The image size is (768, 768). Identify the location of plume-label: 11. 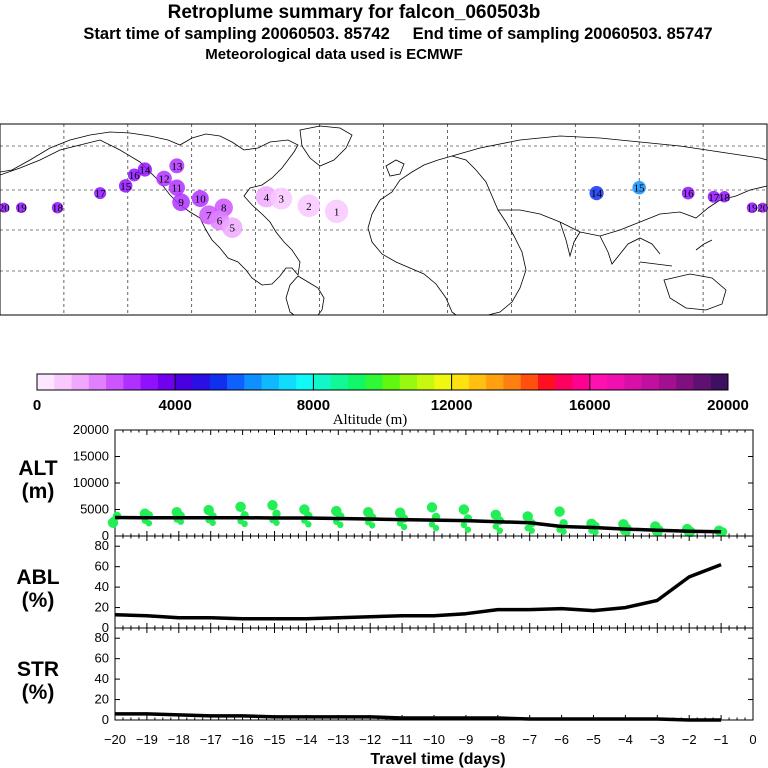
(177, 189).